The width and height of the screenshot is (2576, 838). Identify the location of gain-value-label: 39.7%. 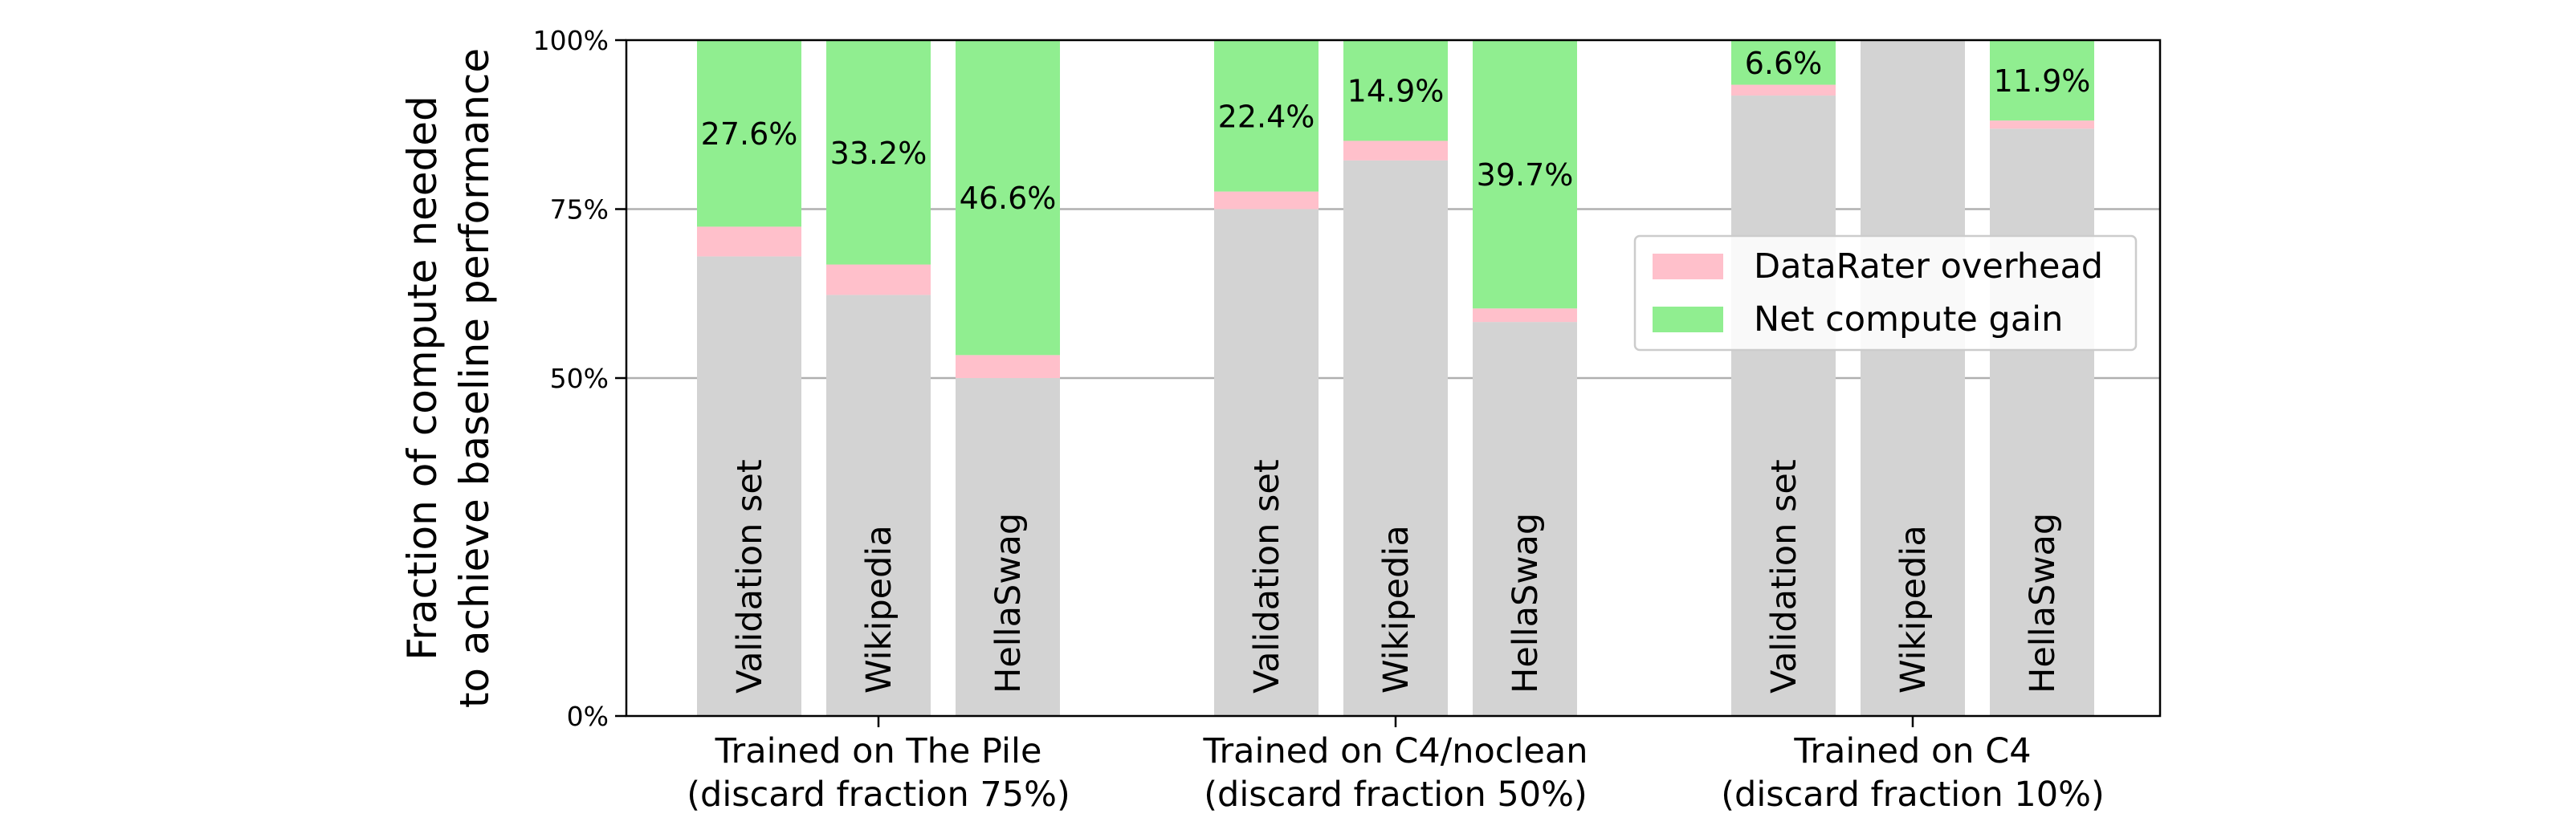
(1525, 175).